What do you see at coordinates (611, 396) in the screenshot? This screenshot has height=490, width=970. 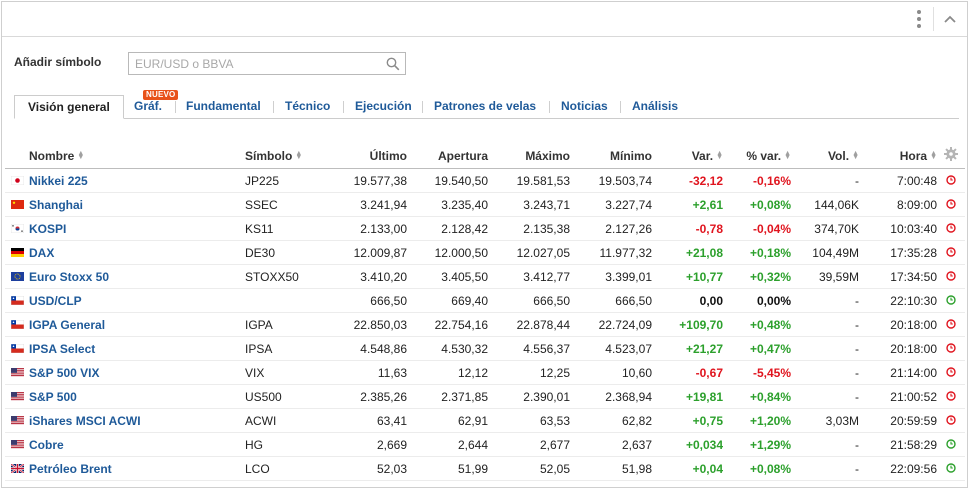 I see `low-price-cell: 2.368,94` at bounding box center [611, 396].